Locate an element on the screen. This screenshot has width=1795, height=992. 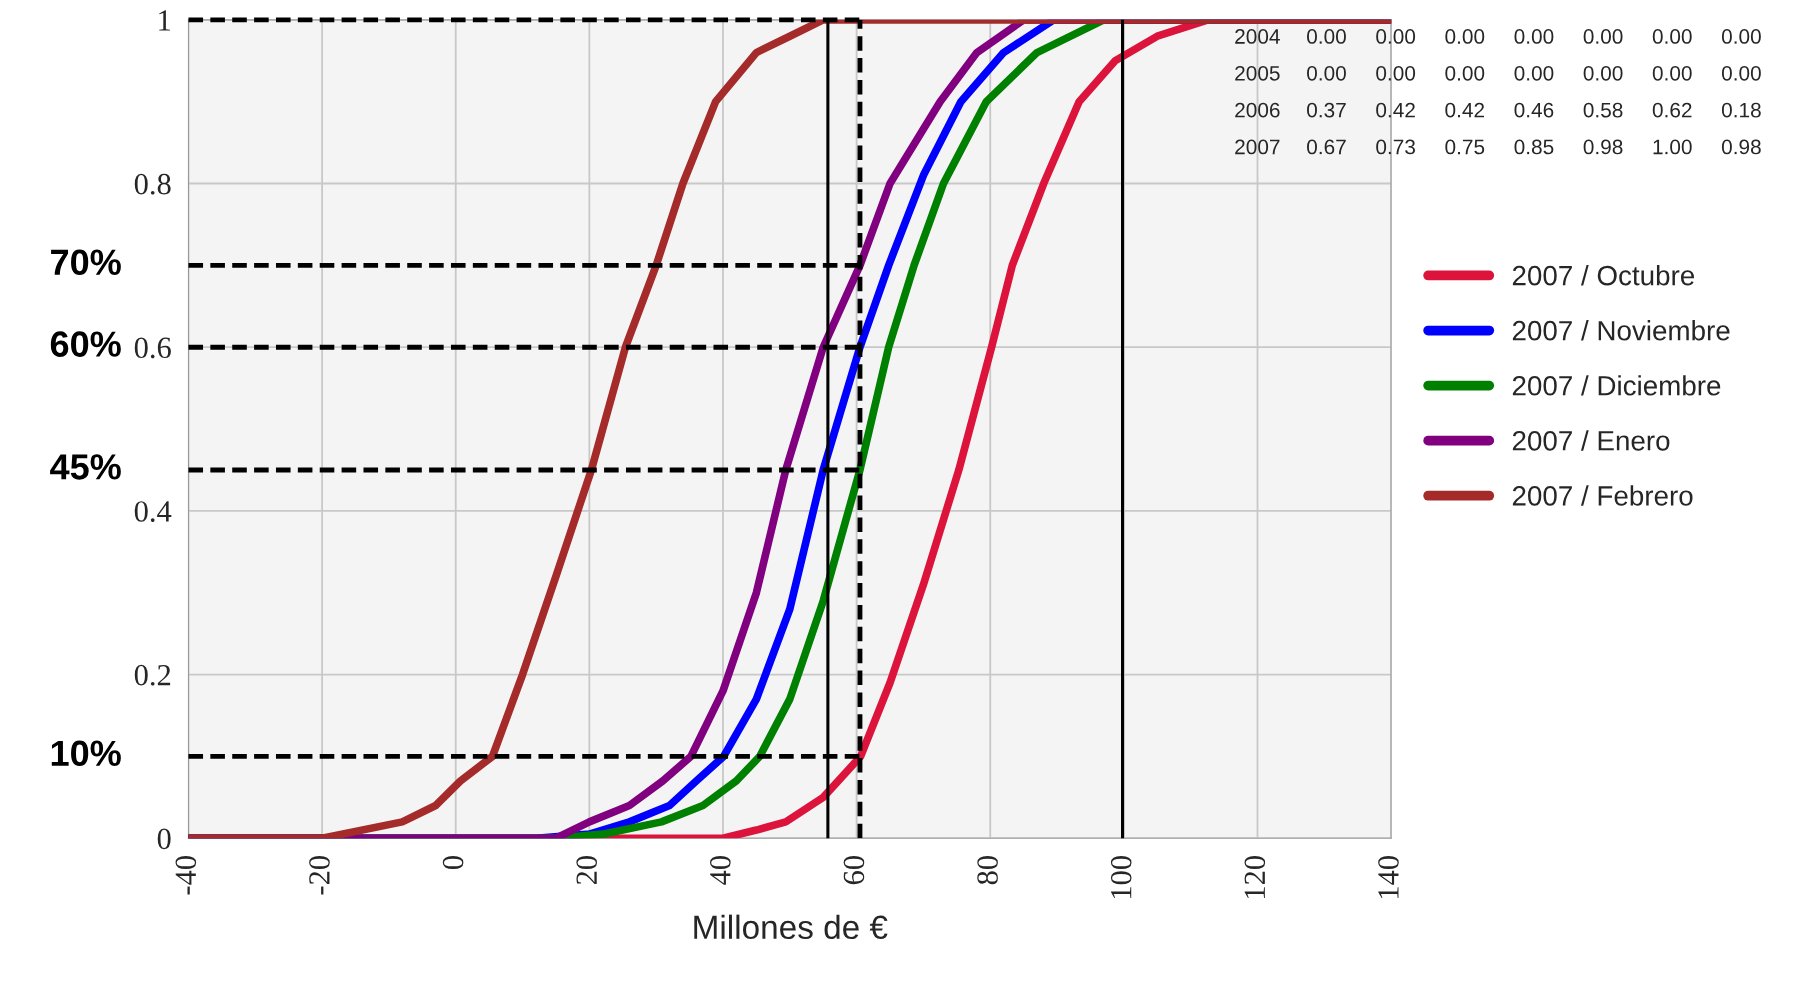
text: 2004 0.00 0.00 0.00 0.00 0.00 0.00 0.00 is located at coordinates (1498, 36).